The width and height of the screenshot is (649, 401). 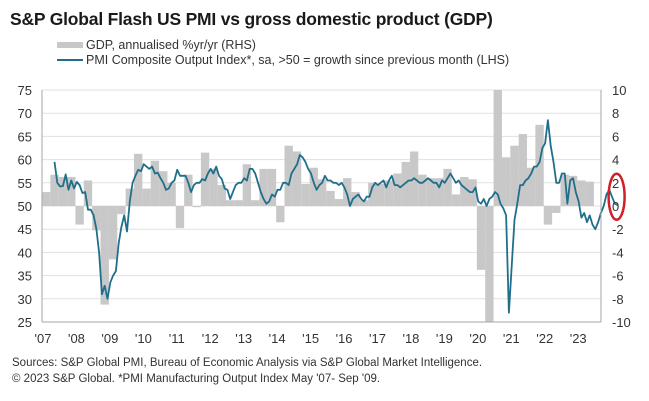 I want to click on right-tick-label: 8, so click(x=615, y=113).